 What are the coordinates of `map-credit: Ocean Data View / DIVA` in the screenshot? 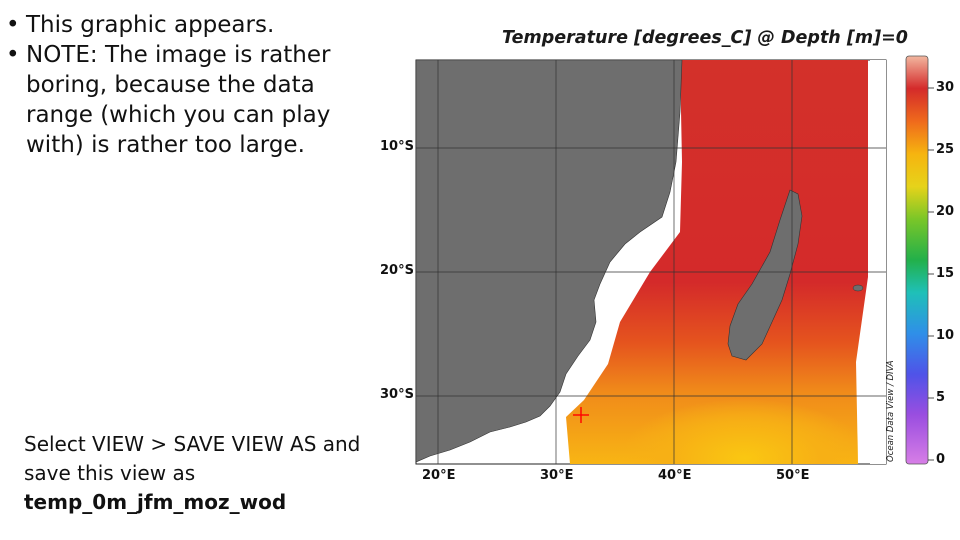 It's located at (891, 411).